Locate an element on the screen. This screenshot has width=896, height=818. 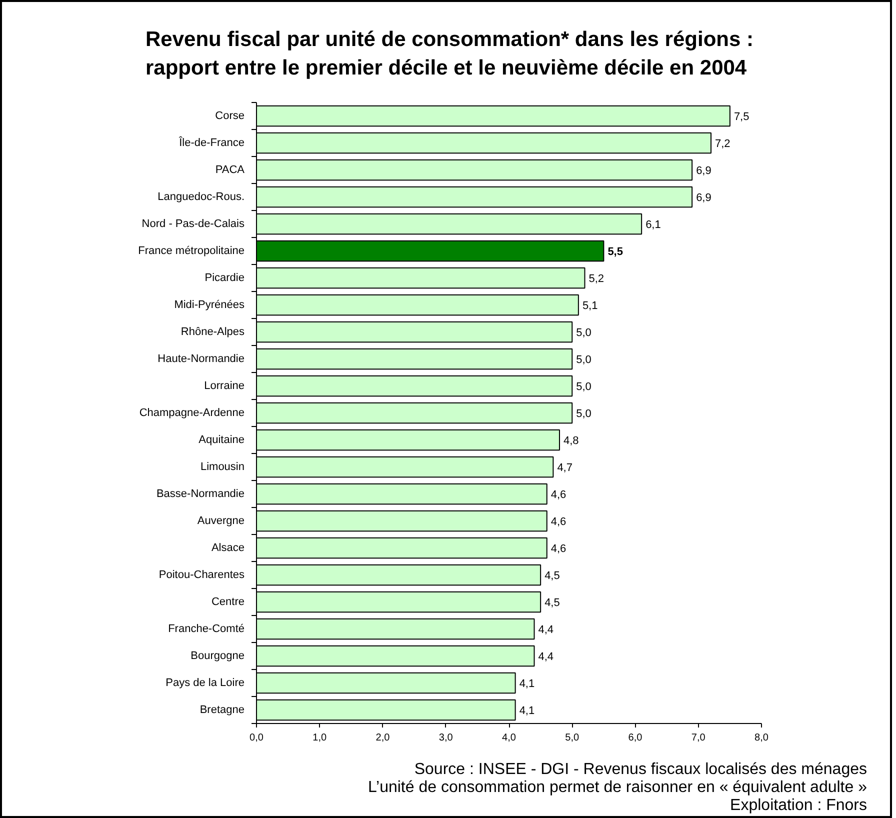
y-tick-label: Alsace is located at coordinates (228, 548).